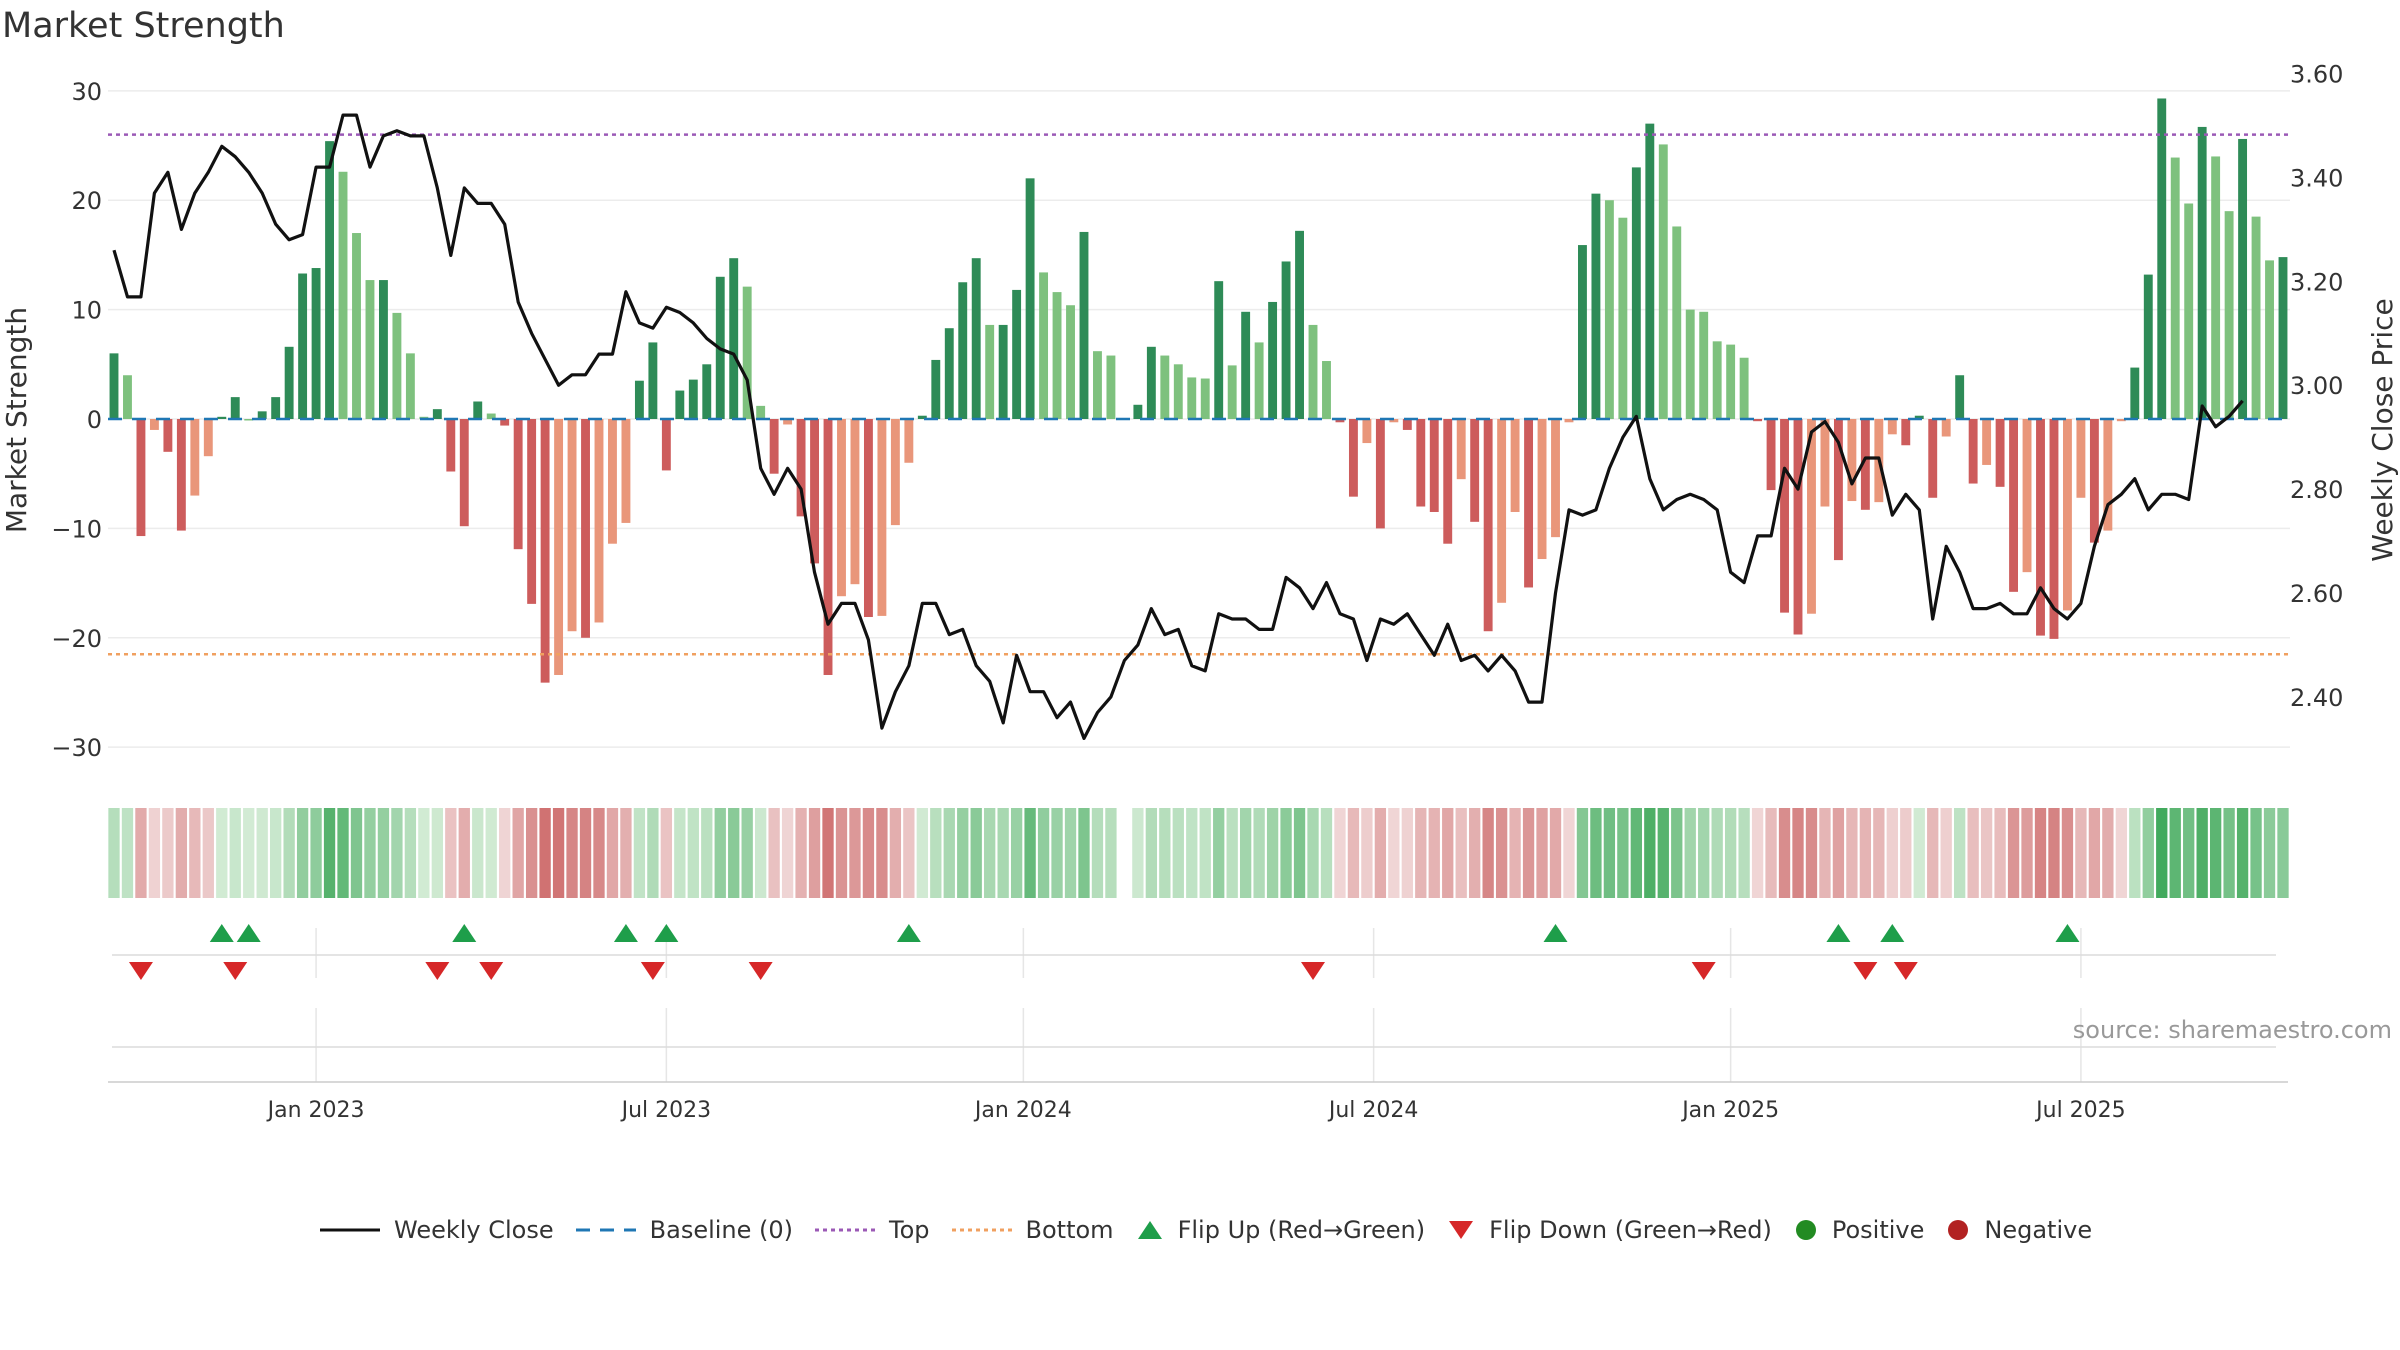 The width and height of the screenshot is (2400, 1350). I want to click on x-tick-label: Jul 2023, so click(666, 1110).